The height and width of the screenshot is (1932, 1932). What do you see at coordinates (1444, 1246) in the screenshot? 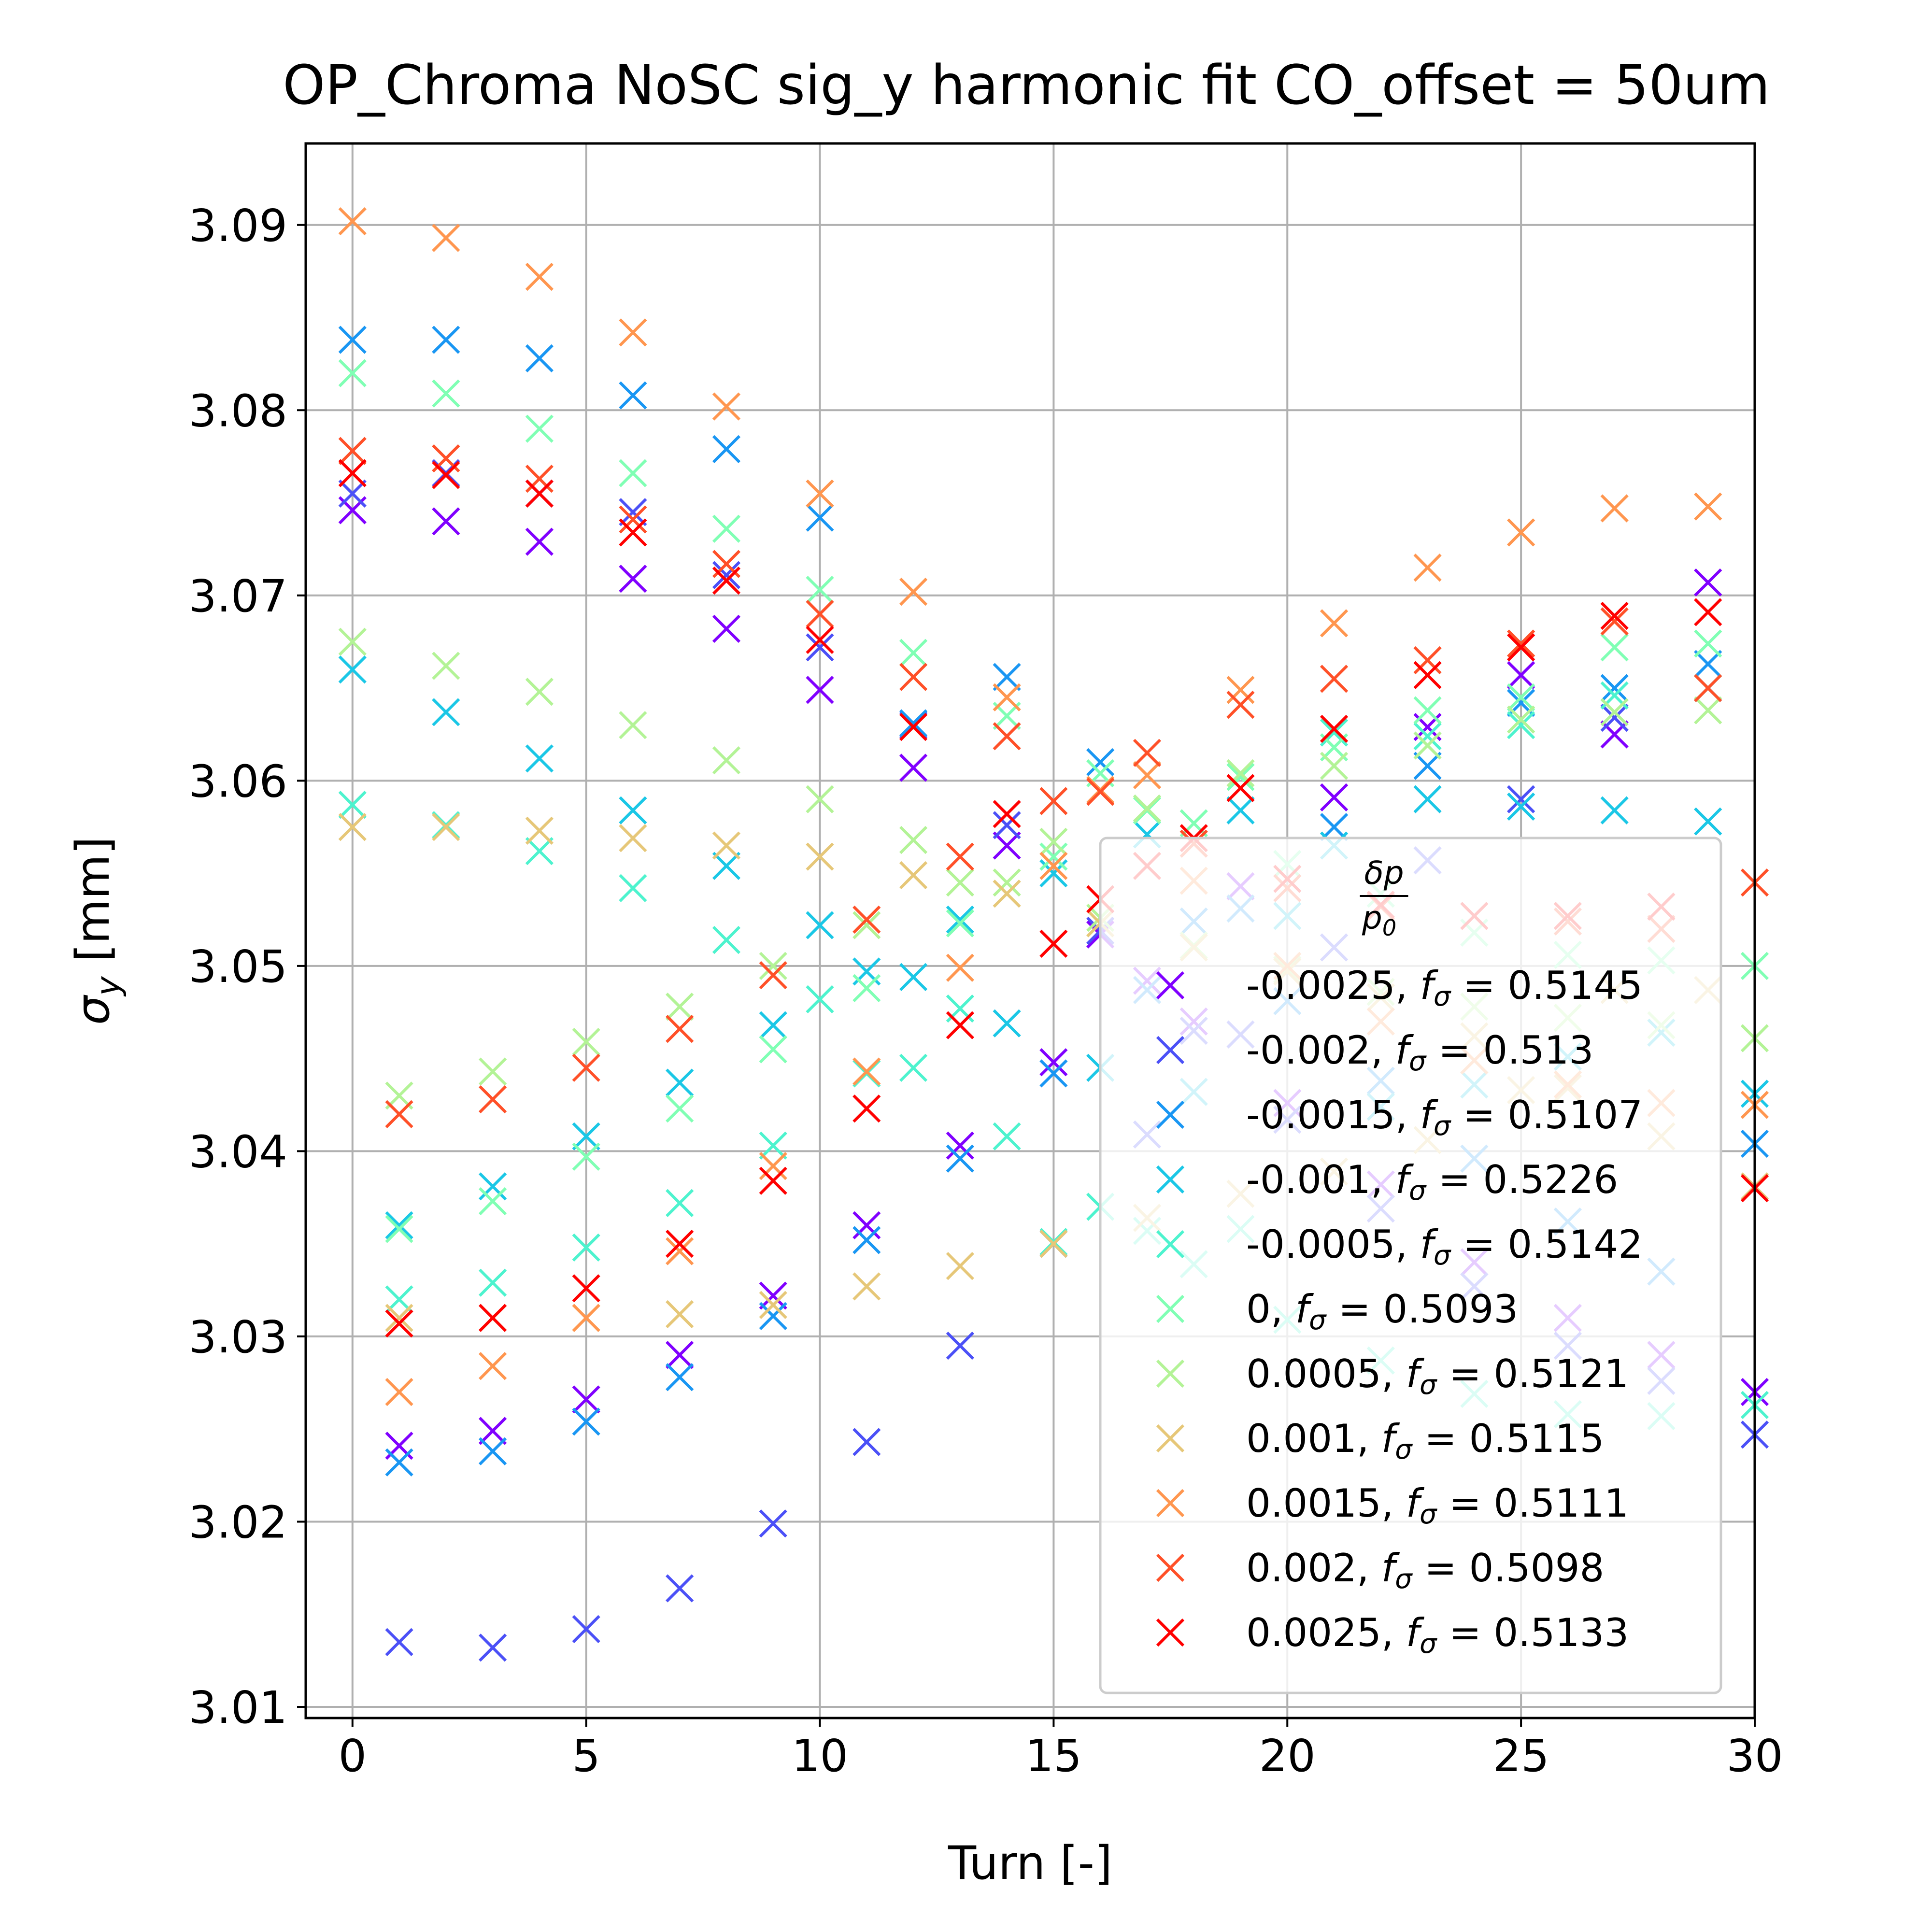
I see `legend-entry-label: -0.0005, fσ = 0.5142` at bounding box center [1444, 1246].